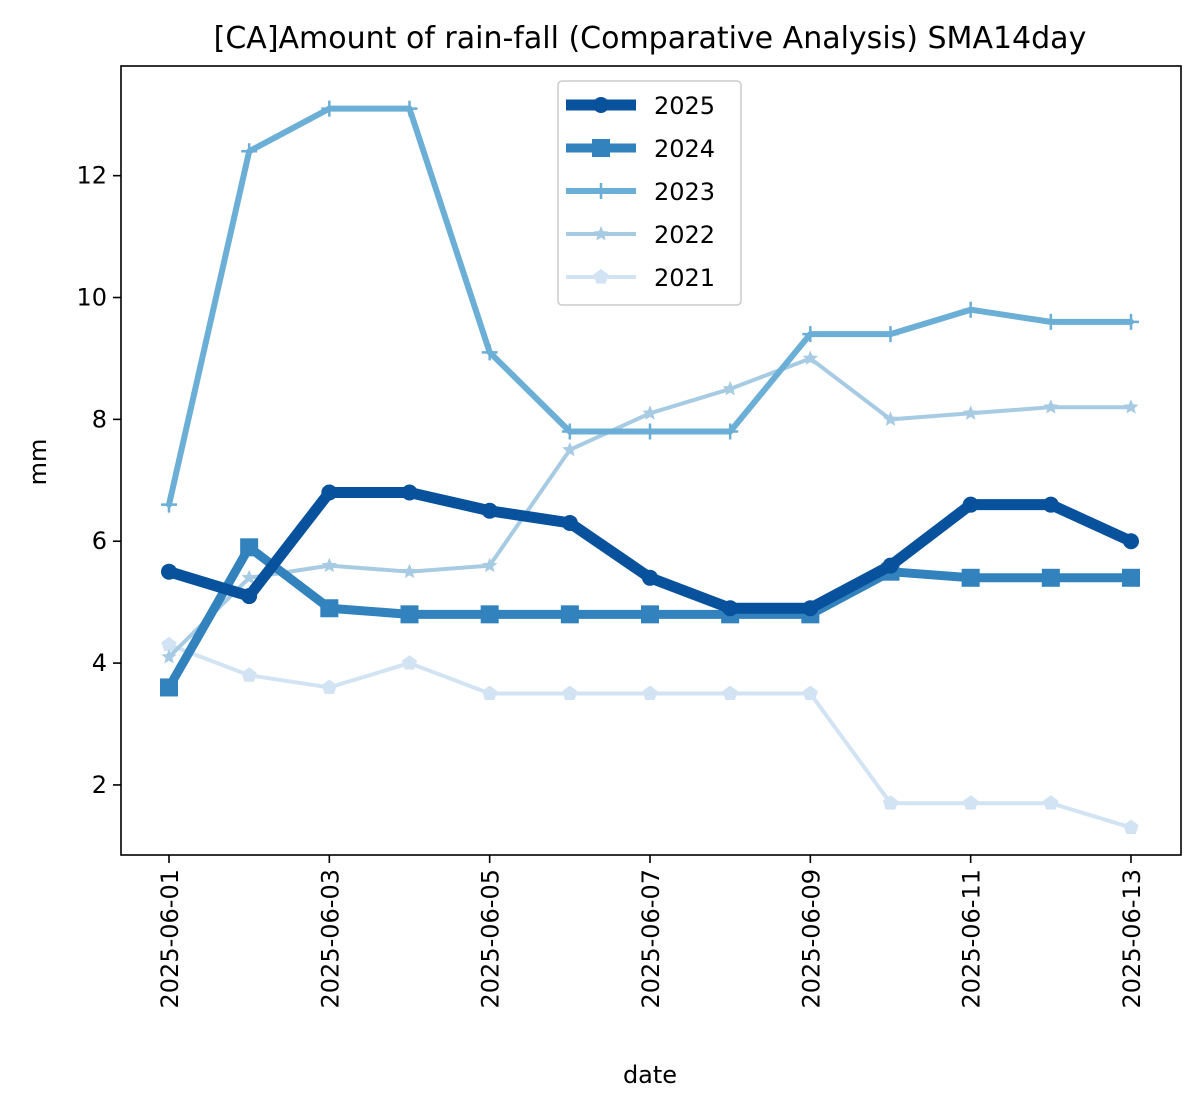 The image size is (1200, 1115). What do you see at coordinates (684, 278) in the screenshot?
I see `legend-2021-label: 2021` at bounding box center [684, 278].